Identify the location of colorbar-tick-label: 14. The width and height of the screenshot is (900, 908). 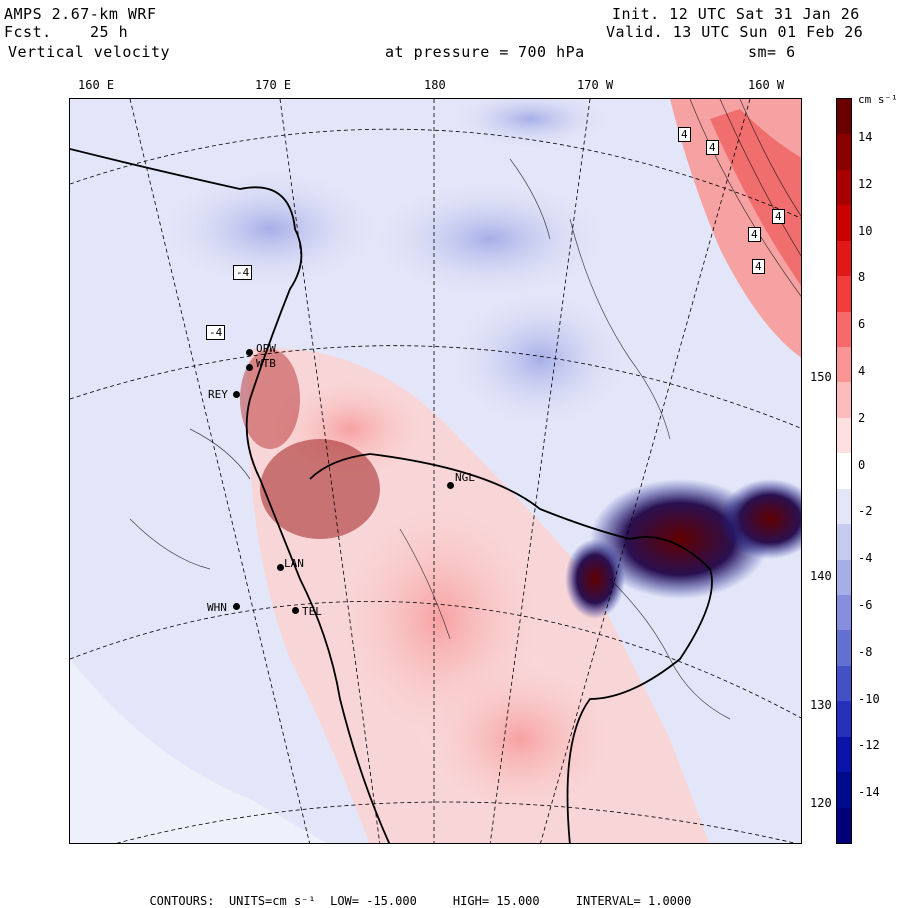
(865, 137).